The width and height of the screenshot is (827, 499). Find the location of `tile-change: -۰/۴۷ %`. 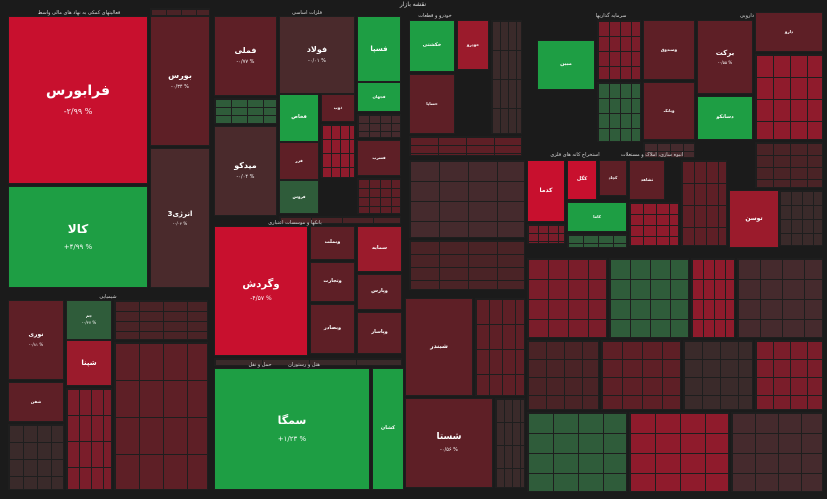

tile-change: -۰/۴۷ % is located at coordinates (89, 322).